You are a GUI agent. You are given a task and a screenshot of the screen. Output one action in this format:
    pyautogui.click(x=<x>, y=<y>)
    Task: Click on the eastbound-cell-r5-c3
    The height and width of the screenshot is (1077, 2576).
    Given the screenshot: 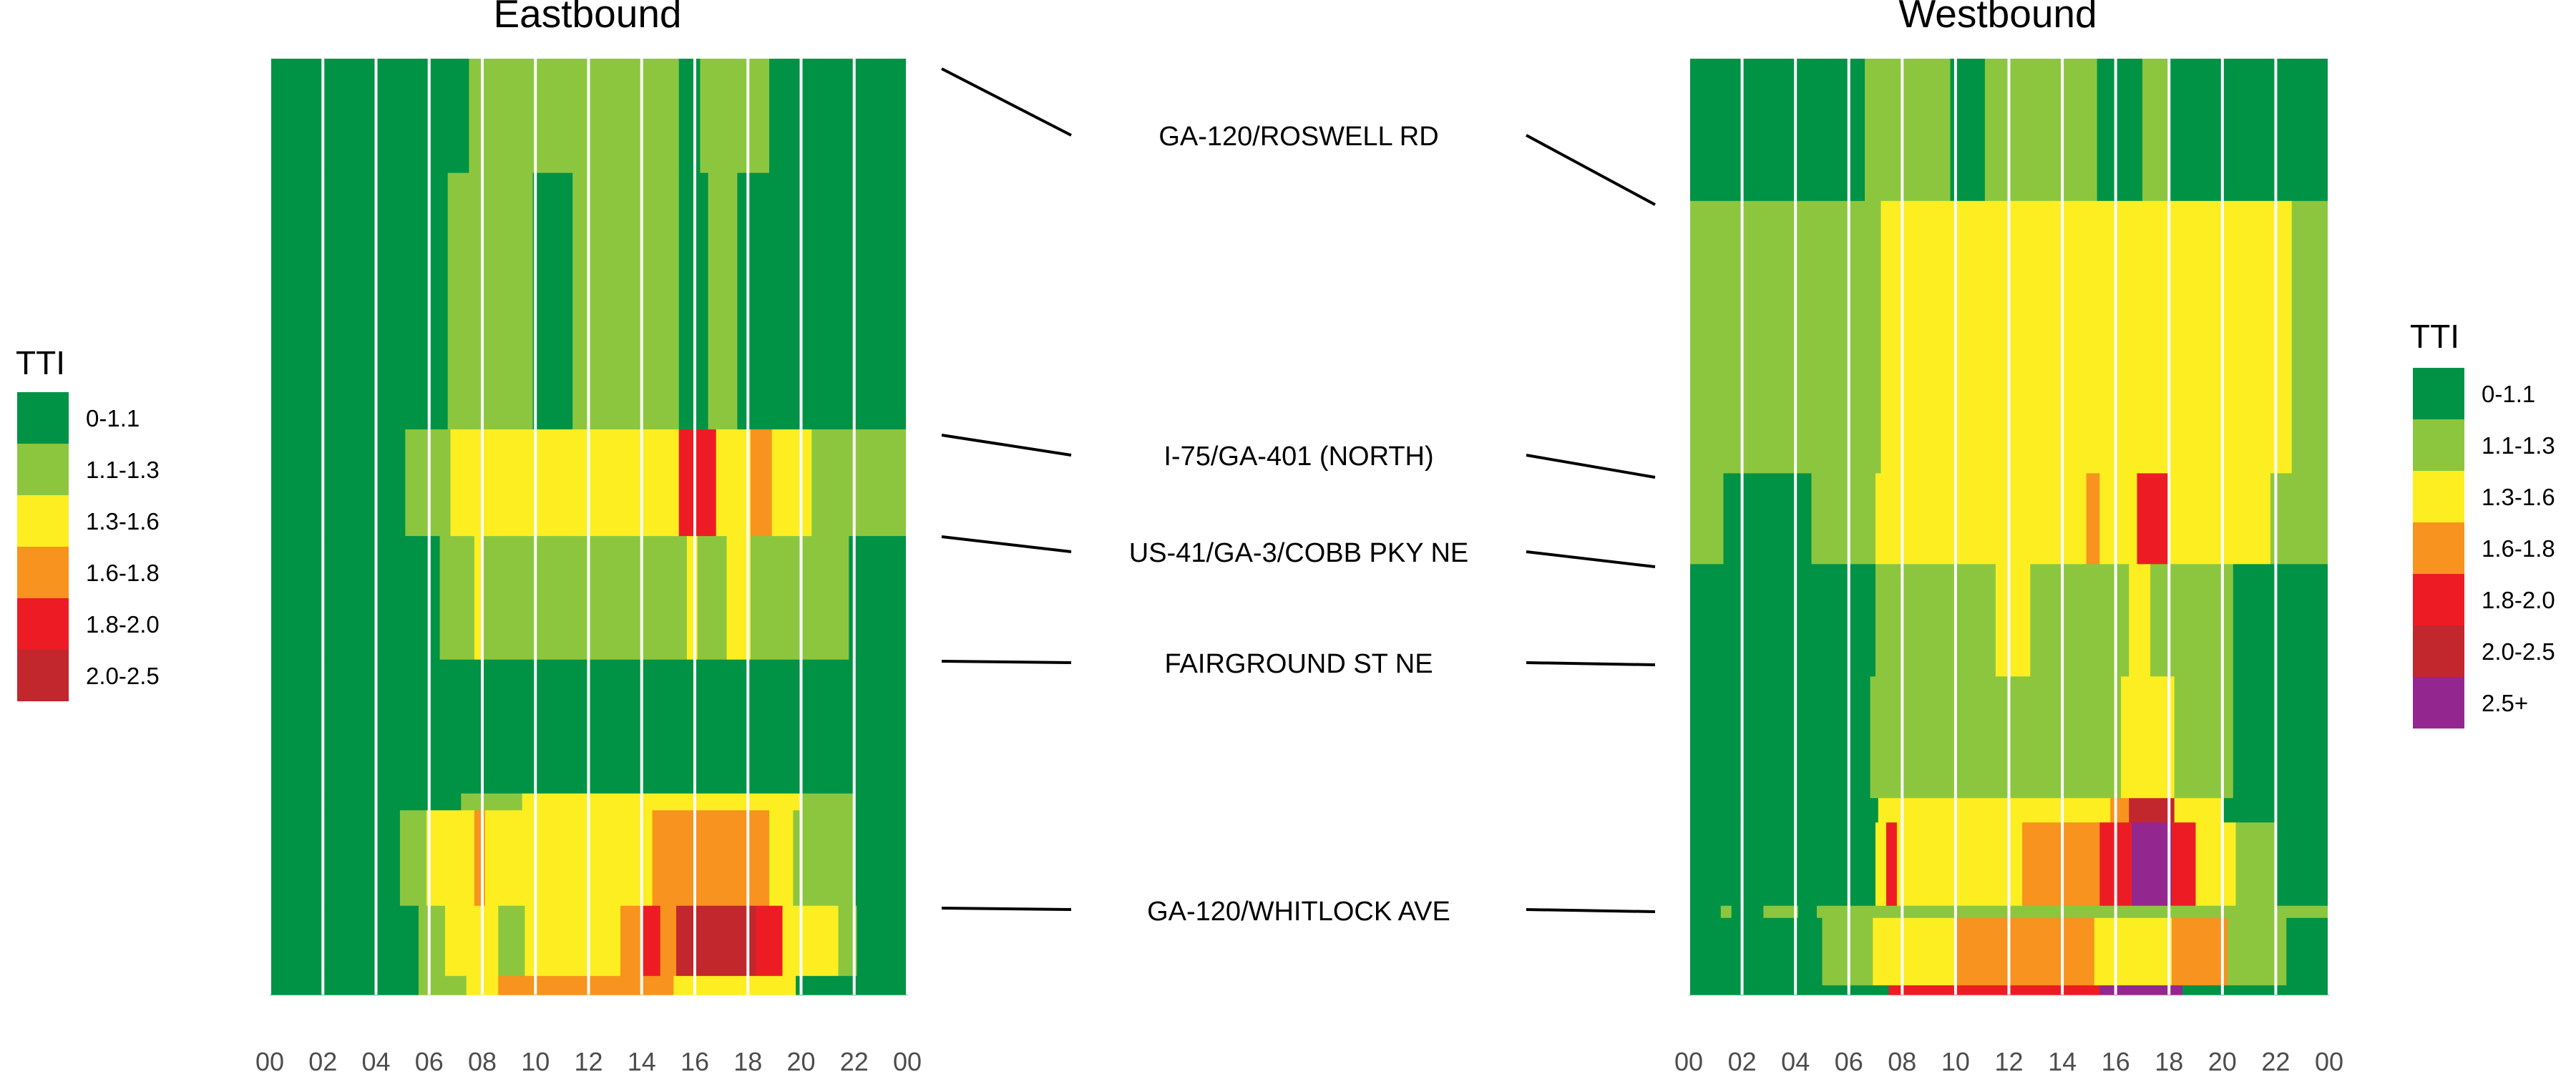 What is the action you would take?
    pyautogui.click(x=828, y=802)
    